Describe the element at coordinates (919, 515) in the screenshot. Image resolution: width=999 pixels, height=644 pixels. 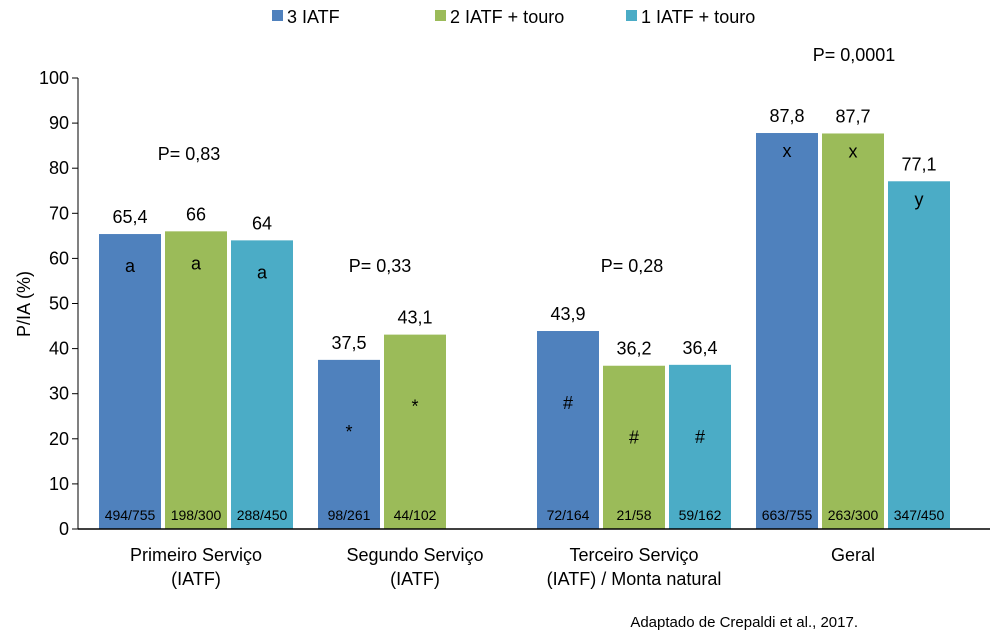
I see `count-label: 347/450` at that location.